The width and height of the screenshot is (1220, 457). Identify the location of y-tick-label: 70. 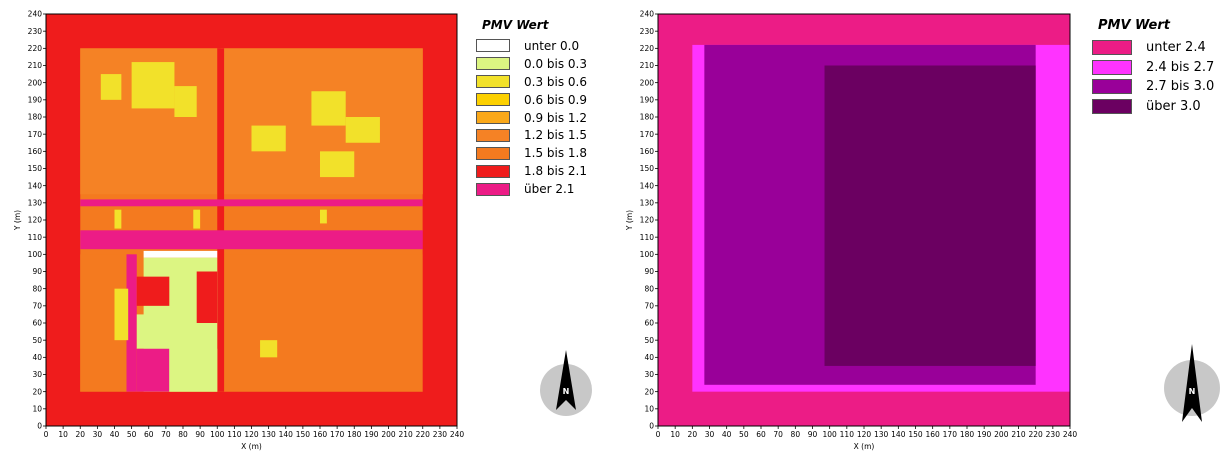
(649, 305).